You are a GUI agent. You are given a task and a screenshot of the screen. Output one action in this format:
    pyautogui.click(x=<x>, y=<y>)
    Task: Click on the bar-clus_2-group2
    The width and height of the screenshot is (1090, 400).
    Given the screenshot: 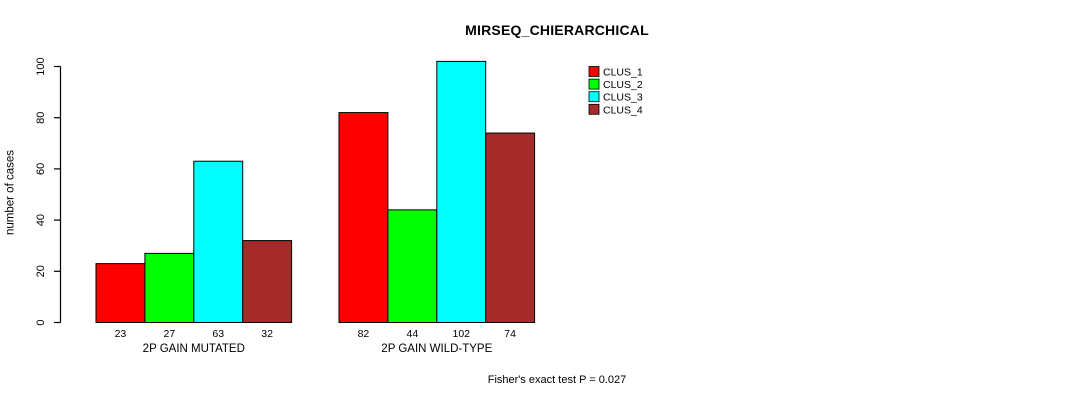 What is the action you would take?
    pyautogui.click(x=412, y=266)
    